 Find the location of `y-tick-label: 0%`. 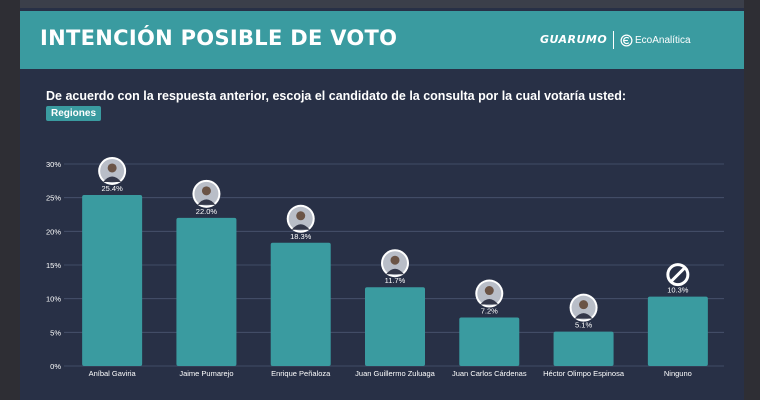

y-tick-label: 0% is located at coordinates (55, 366).